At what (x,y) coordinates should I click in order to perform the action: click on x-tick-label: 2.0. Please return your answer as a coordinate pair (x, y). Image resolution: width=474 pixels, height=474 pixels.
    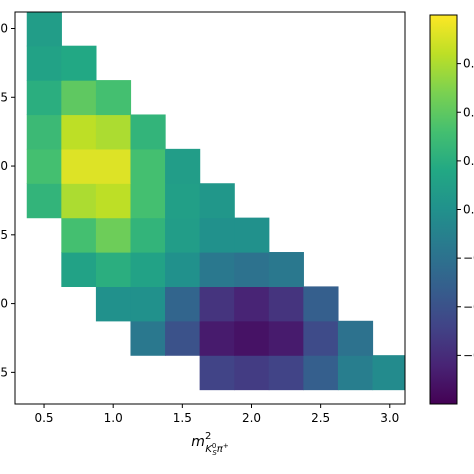
    Looking at the image, I should click on (251, 418).